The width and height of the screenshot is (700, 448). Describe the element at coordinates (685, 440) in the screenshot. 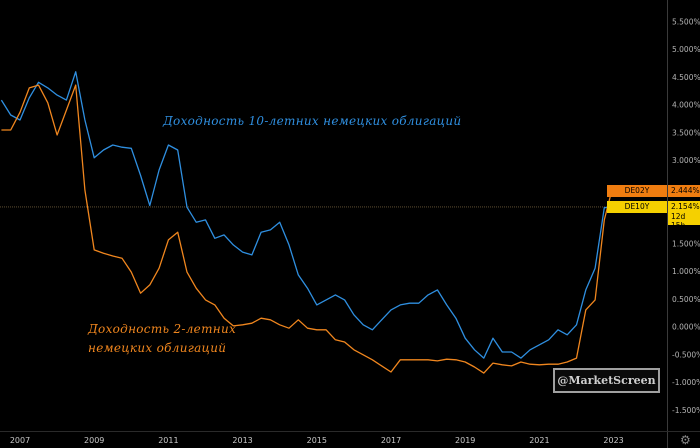

I see `gear-icon: ⚙` at that location.